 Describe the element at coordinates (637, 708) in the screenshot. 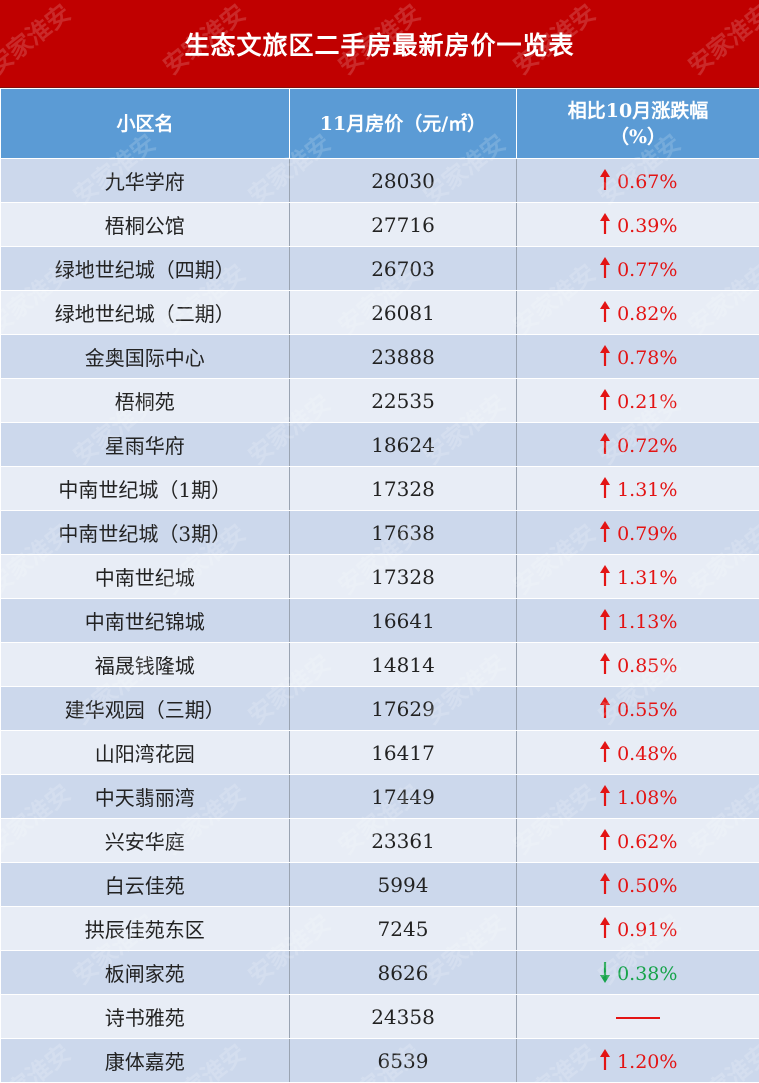

I see `change-cell: 0.55%` at that location.